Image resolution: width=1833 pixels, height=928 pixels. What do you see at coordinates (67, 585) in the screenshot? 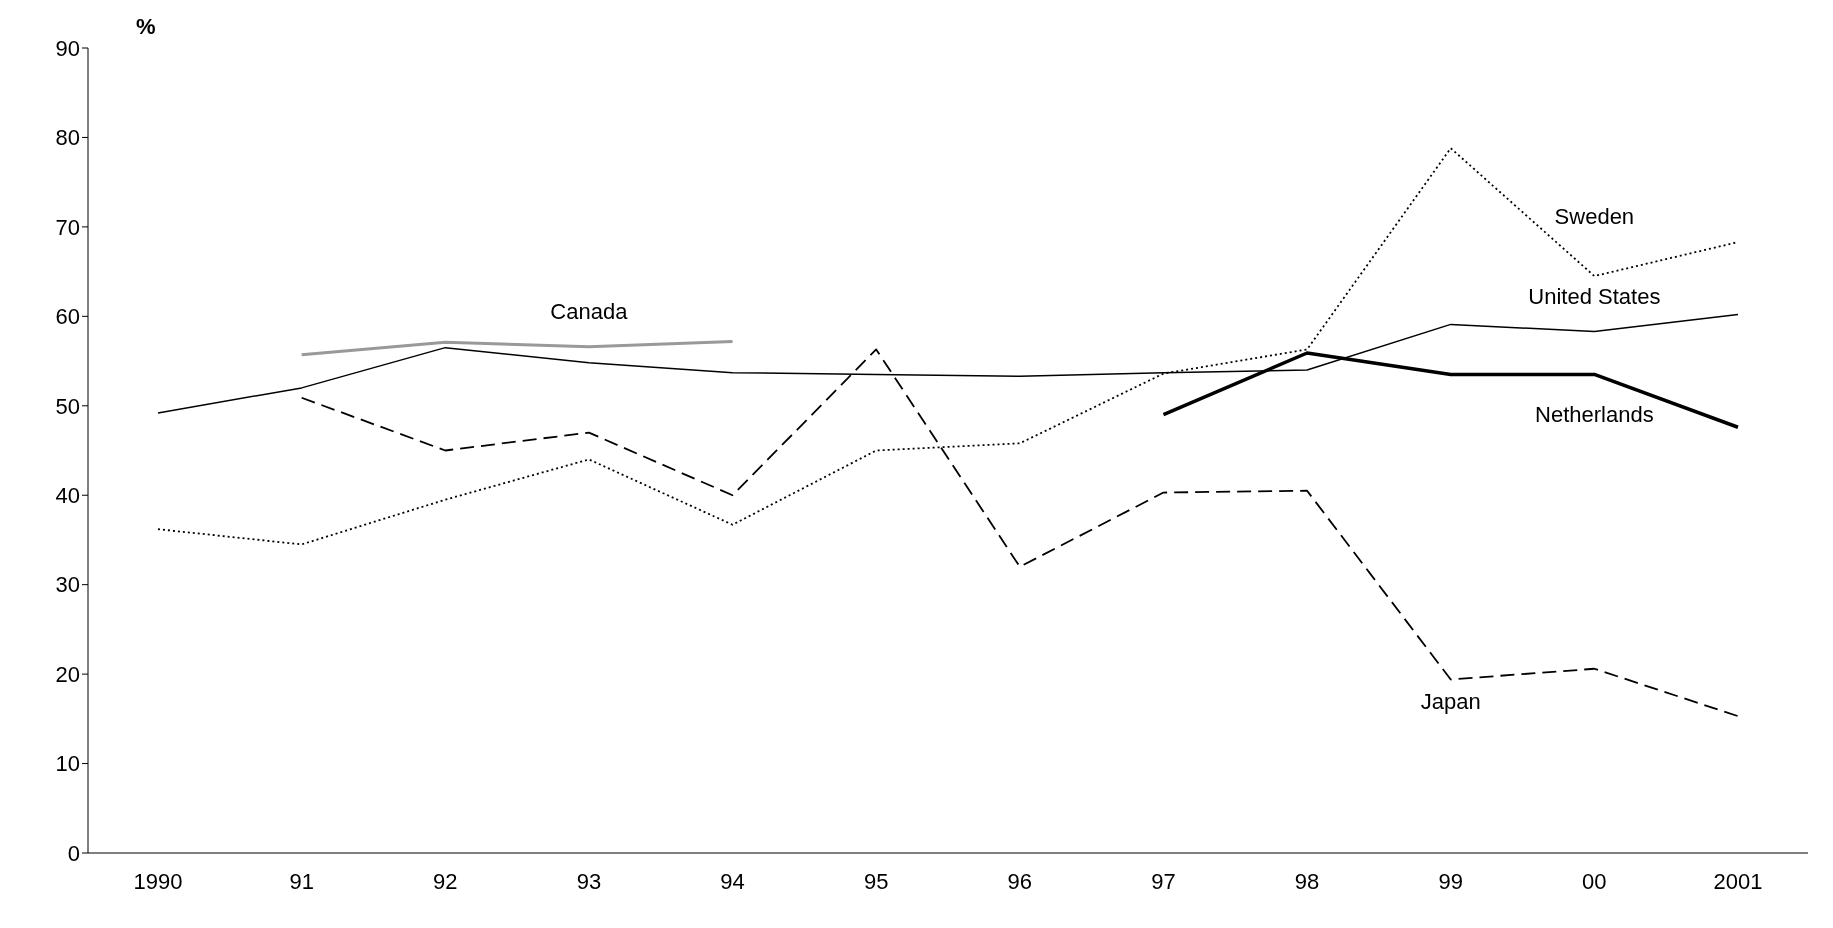
I see `y-tick-label: 30` at bounding box center [67, 585].